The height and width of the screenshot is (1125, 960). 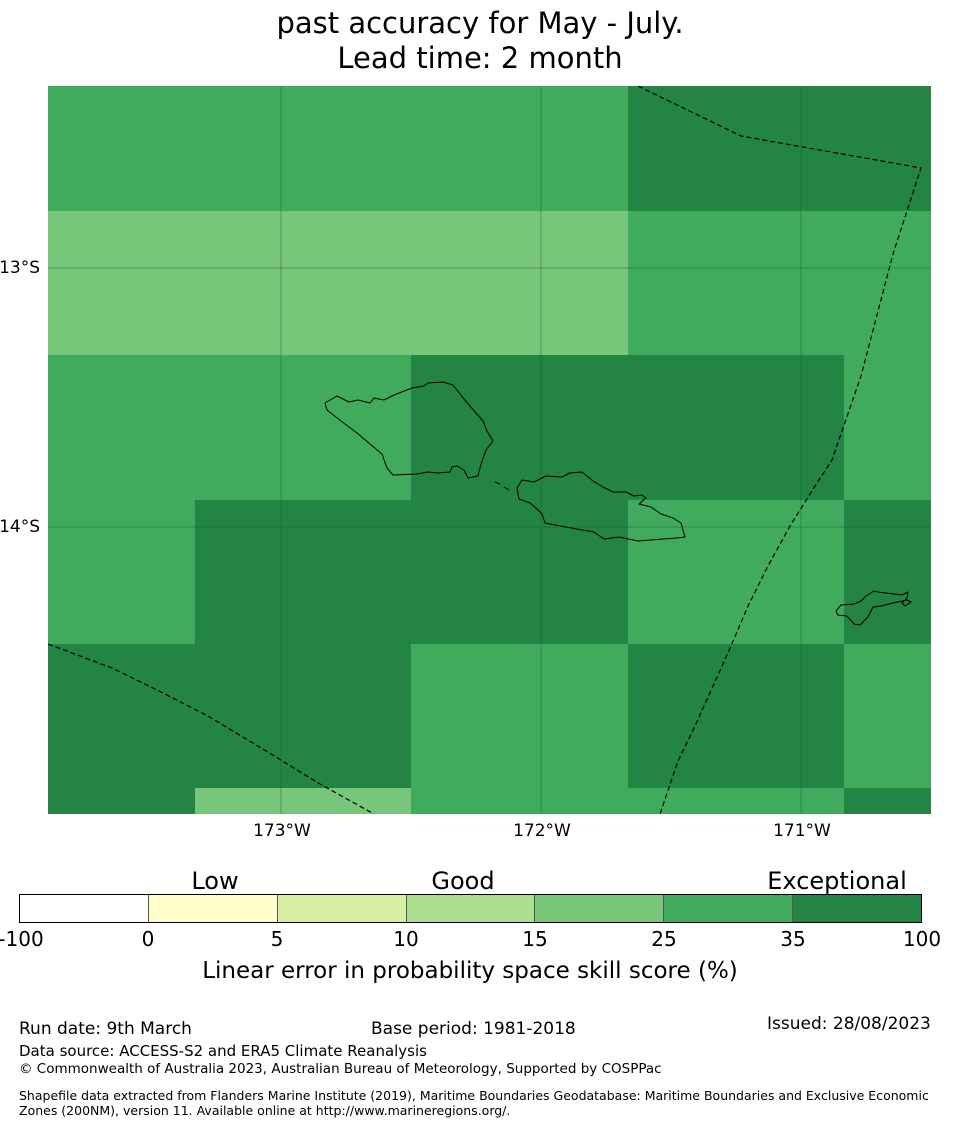 What do you see at coordinates (601, 506) in the screenshot?
I see `upolu-island-outline` at bounding box center [601, 506].